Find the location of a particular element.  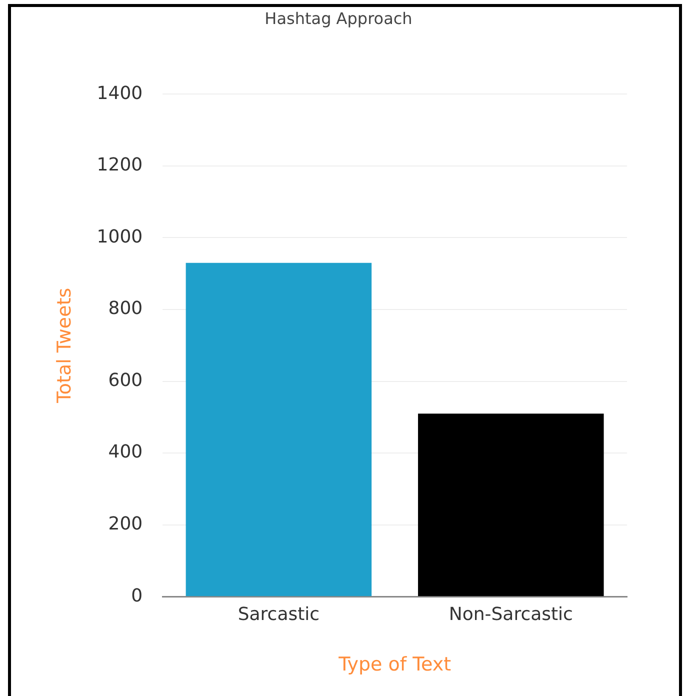

y-tick-label: 1000 is located at coordinates (119, 237).